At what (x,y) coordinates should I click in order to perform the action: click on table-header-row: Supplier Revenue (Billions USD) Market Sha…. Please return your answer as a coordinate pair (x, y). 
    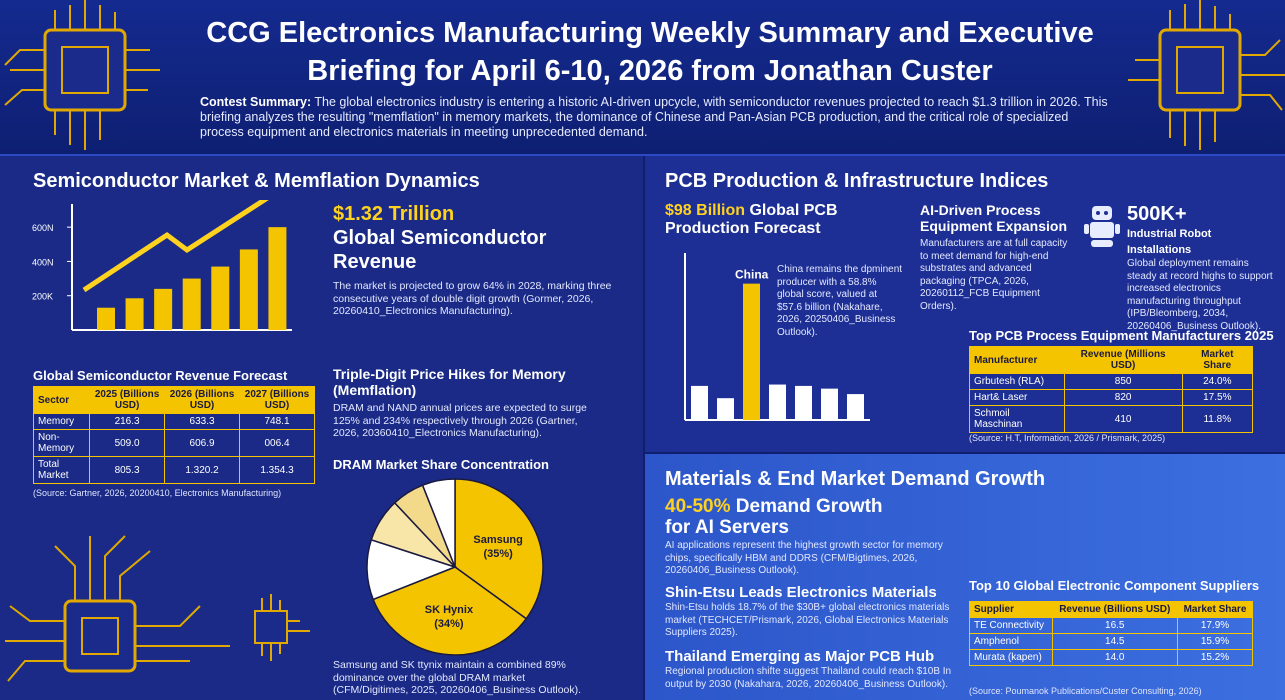
    Looking at the image, I should click on (1111, 609).